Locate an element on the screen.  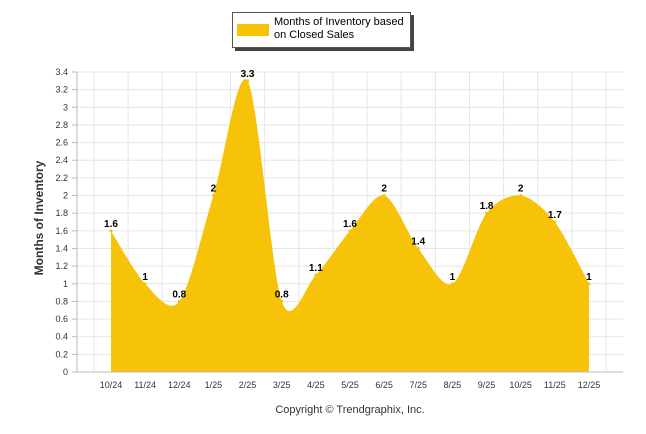
y-tick-label: 3.2 is located at coordinates (61, 90).